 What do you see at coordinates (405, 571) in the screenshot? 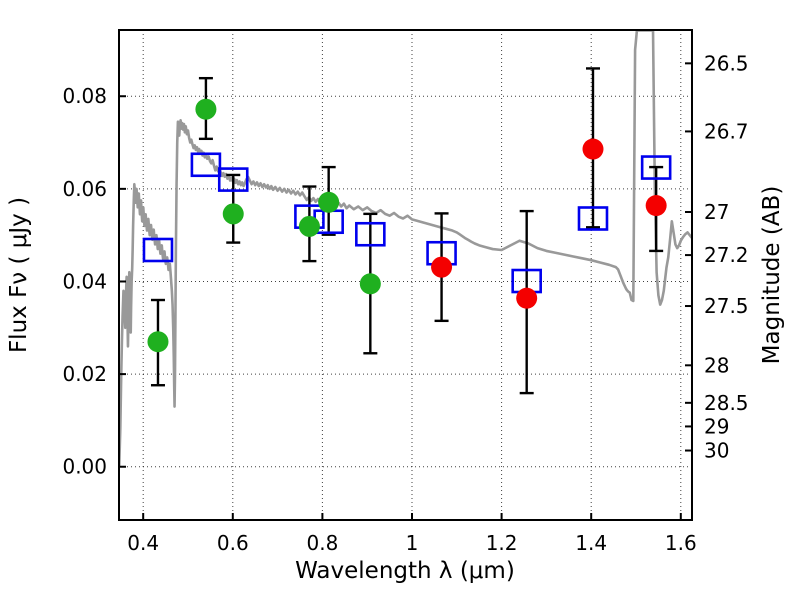
I see `x-axis-label: Wavelength λ (μm)` at bounding box center [405, 571].